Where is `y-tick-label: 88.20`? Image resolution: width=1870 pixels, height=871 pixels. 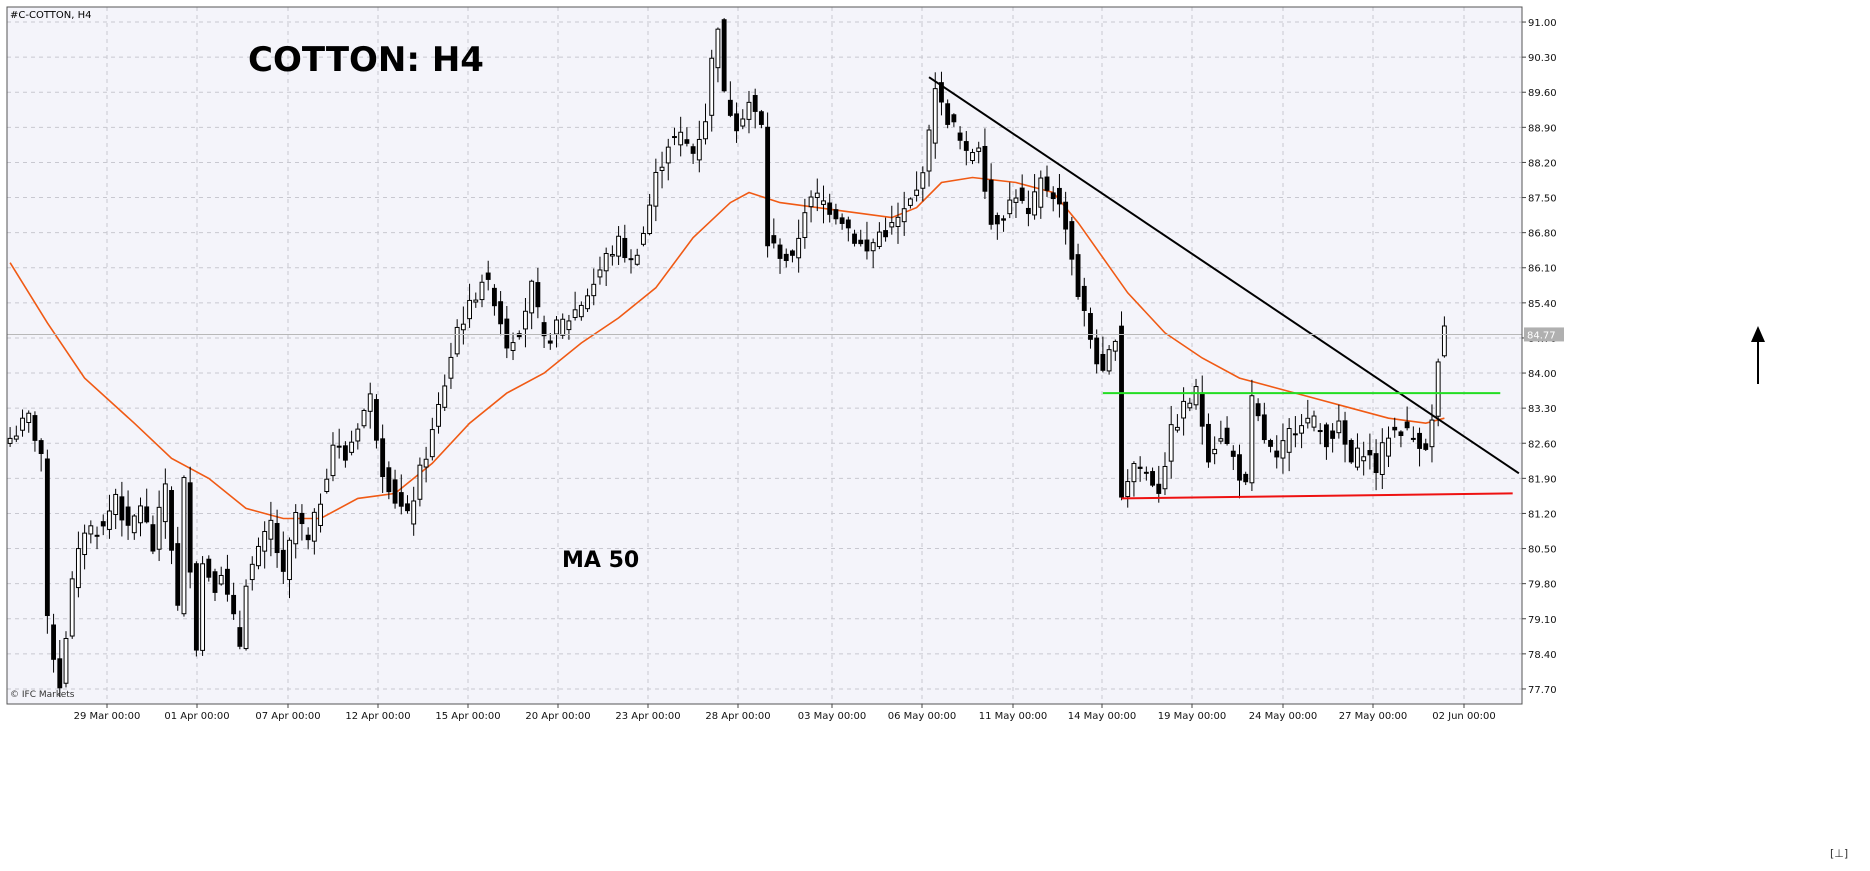
y-tick-label: 88.20 is located at coordinates (1542, 163).